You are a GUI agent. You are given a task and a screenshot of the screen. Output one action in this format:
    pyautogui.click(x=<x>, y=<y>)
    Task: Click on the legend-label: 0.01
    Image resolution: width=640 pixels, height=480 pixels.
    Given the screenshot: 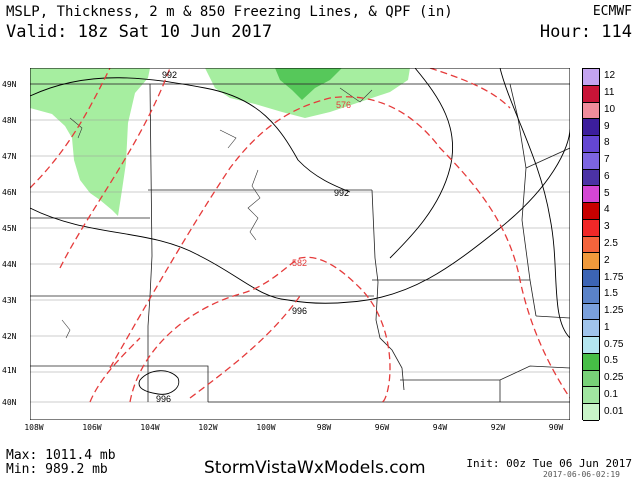 What is the action you would take?
    pyautogui.click(x=614, y=411)
    